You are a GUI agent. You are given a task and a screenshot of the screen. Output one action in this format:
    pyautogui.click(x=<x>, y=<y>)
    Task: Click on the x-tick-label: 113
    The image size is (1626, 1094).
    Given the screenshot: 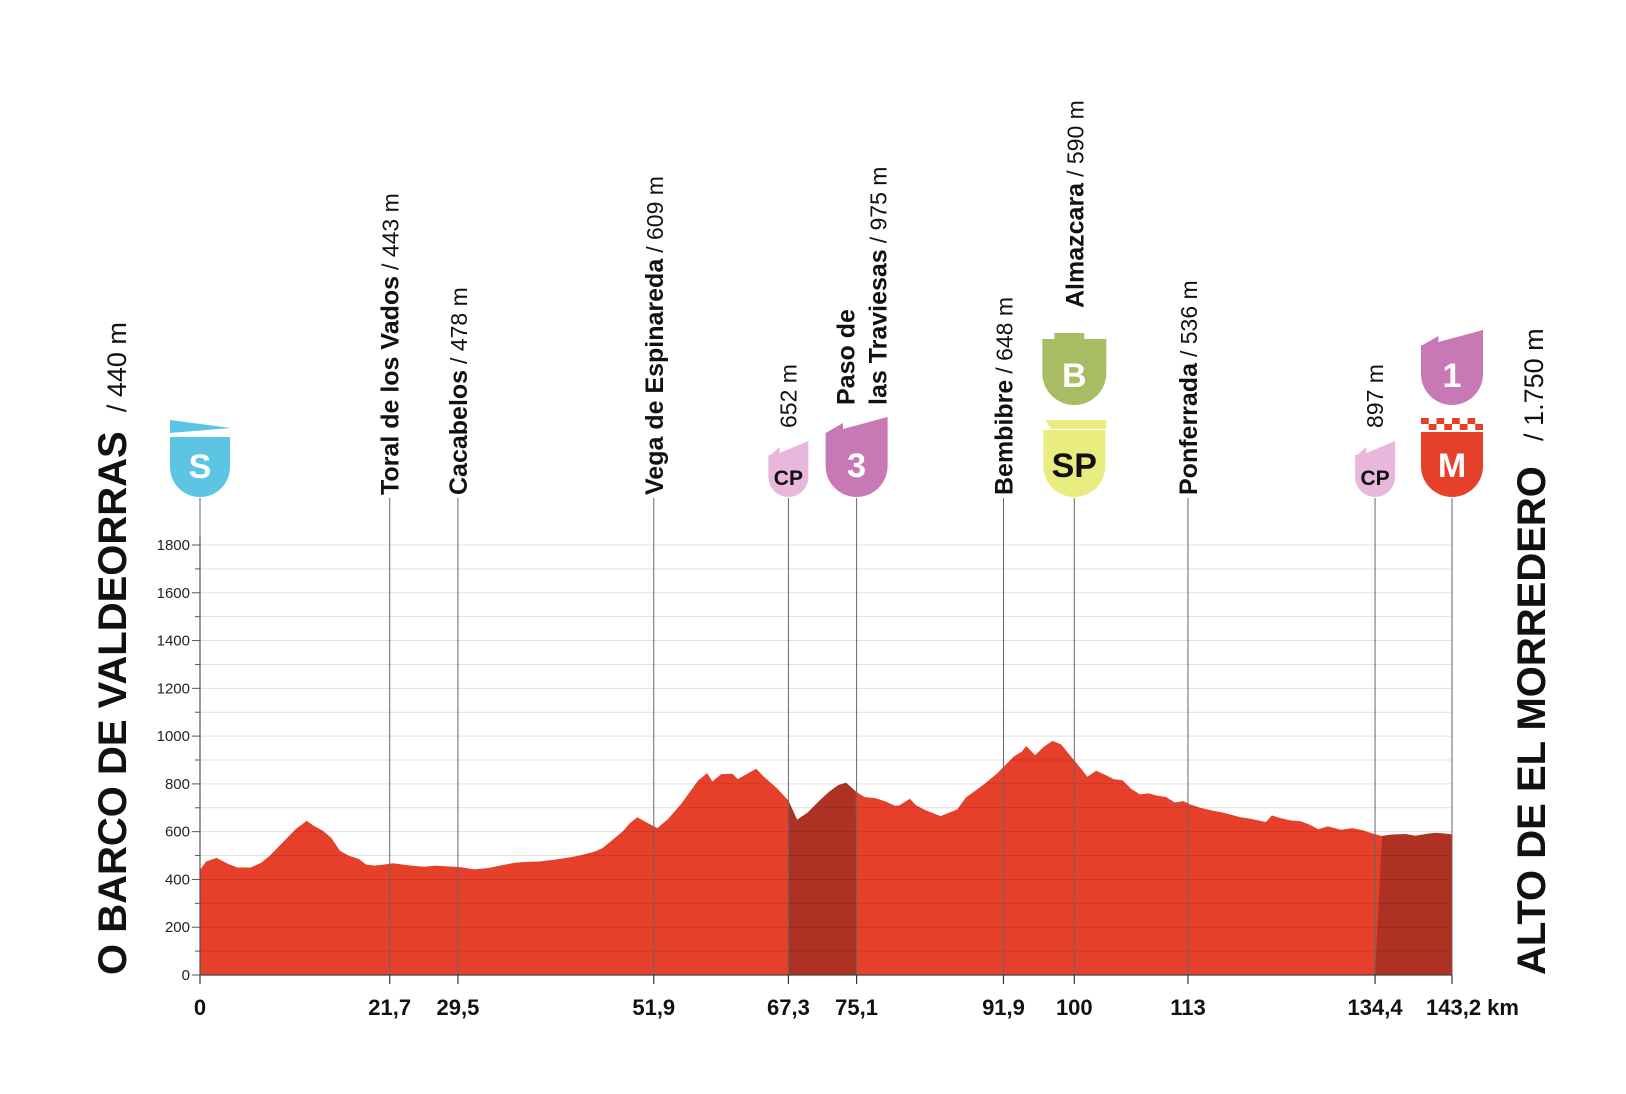 What is the action you would take?
    pyautogui.click(x=1188, y=1007)
    